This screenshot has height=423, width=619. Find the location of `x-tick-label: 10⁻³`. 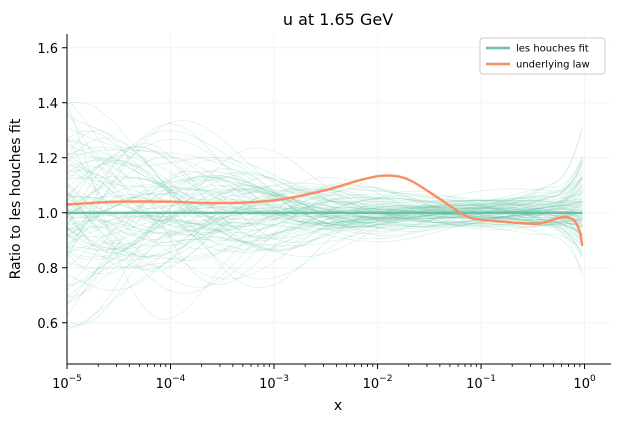

x-tick-label: 10⁻³ is located at coordinates (274, 383).